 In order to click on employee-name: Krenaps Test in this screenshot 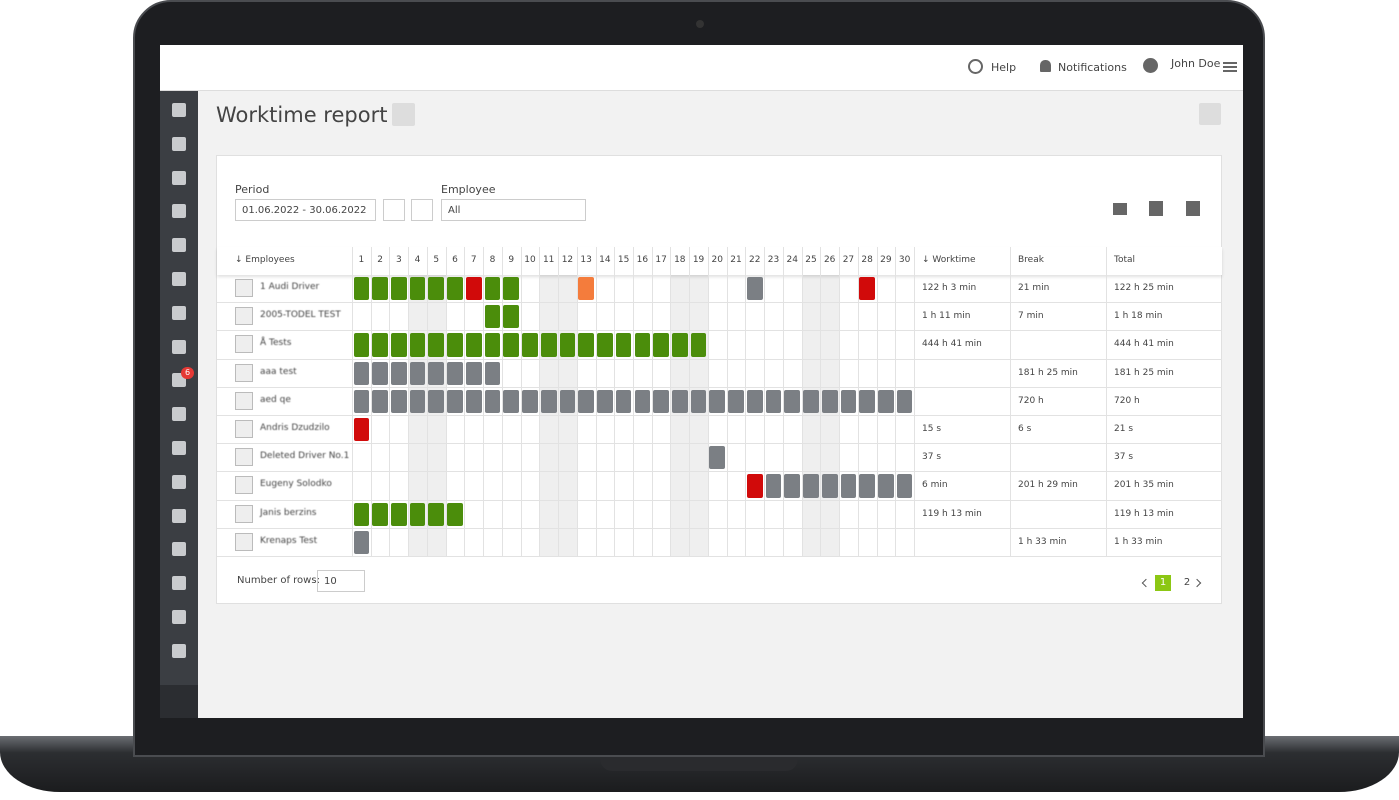, I will do `click(289, 540)`.